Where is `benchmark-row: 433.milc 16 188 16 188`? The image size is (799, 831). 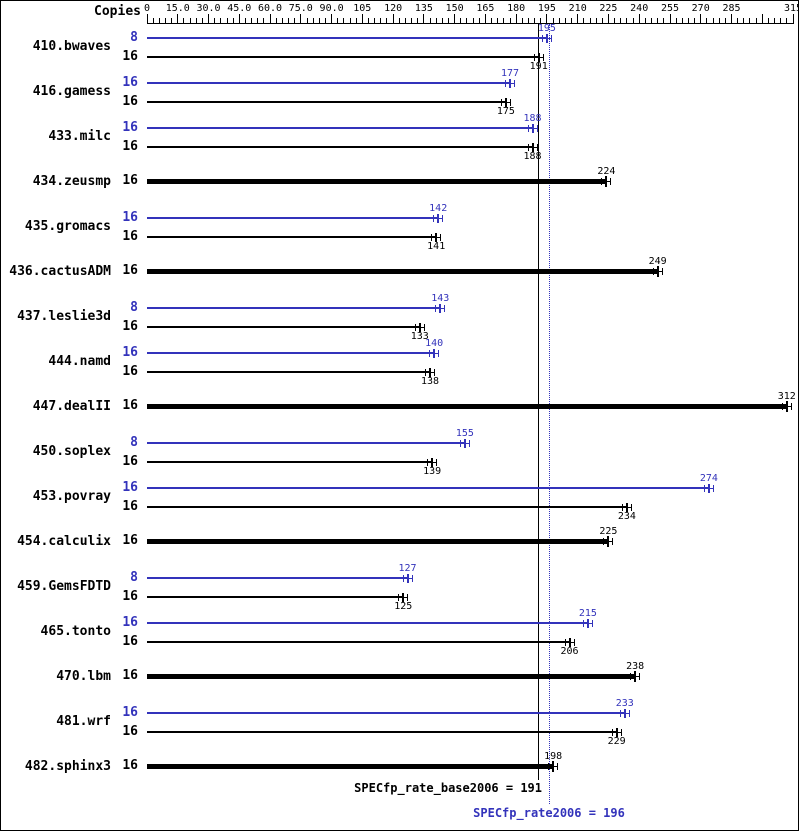 benchmark-row: 433.milc 16 188 16 188 is located at coordinates (399, 137).